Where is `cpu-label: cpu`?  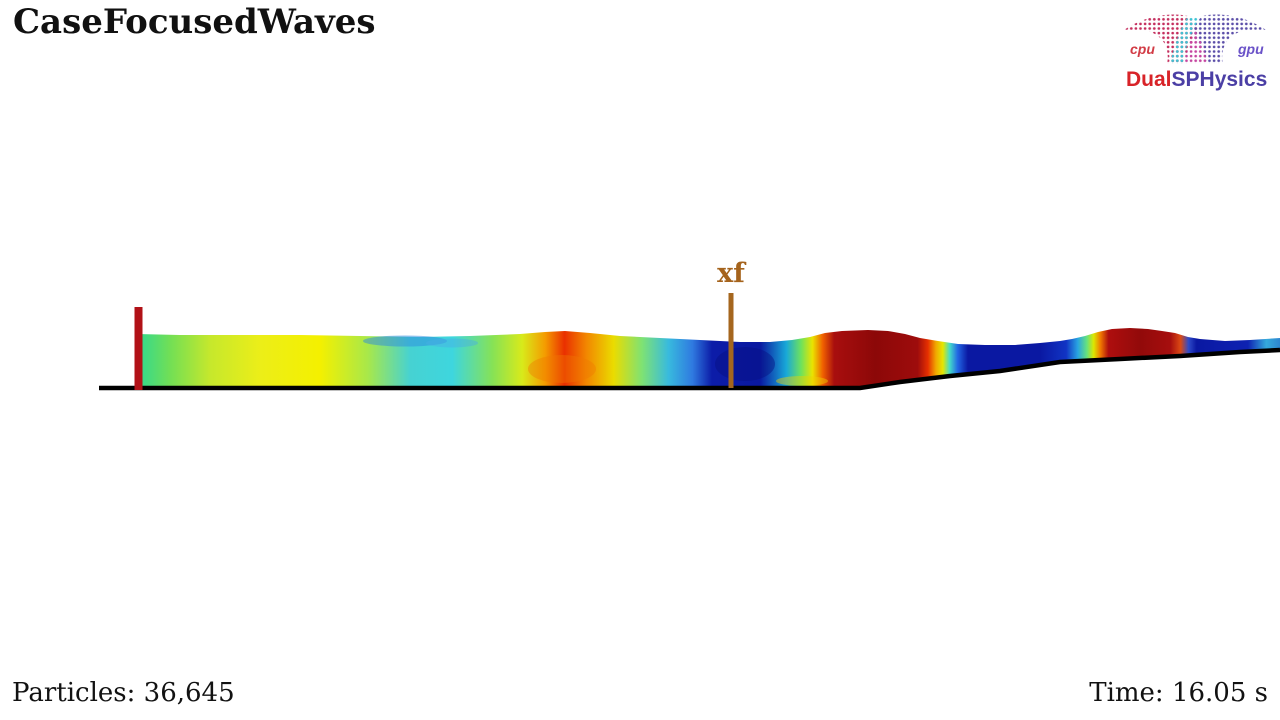 cpu-label: cpu is located at coordinates (1142, 49).